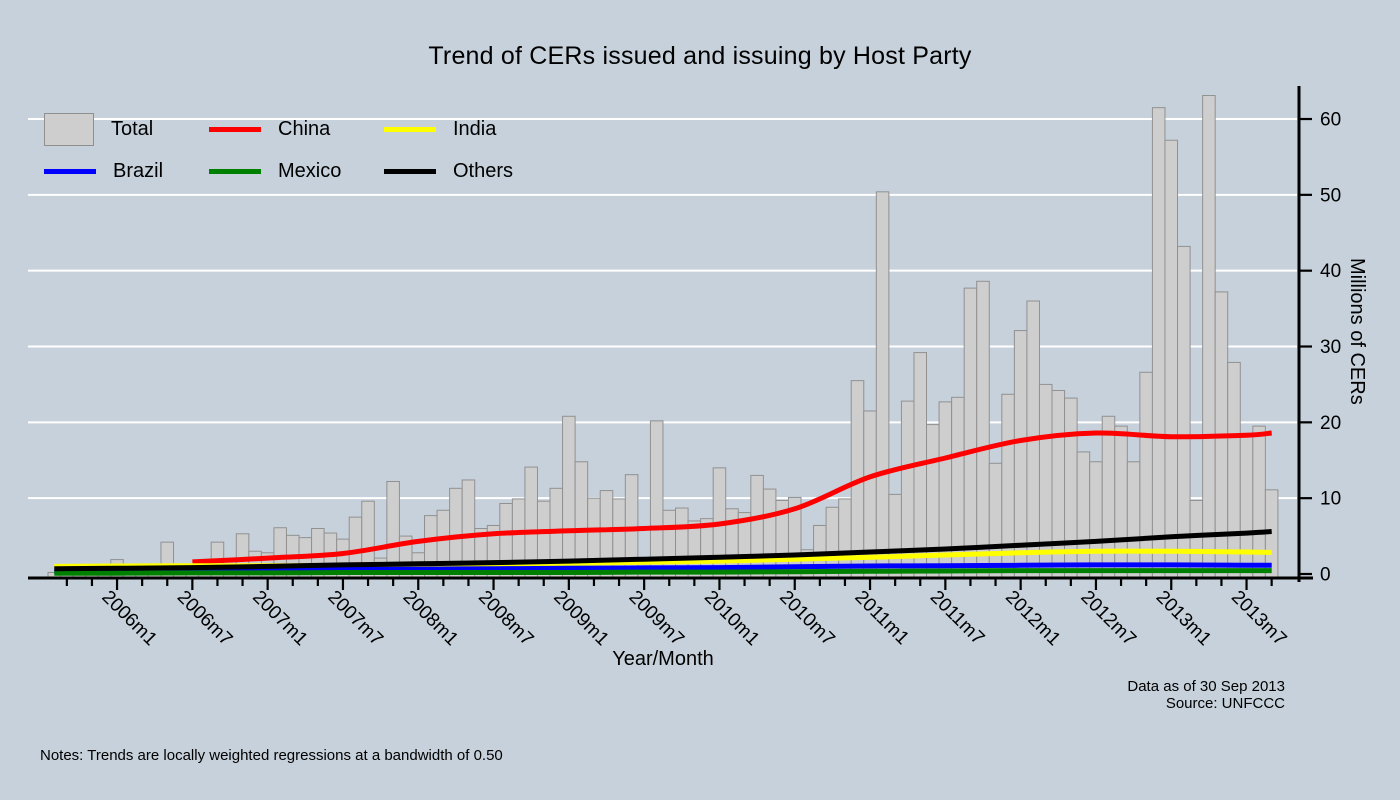 Image resolution: width=1400 pixels, height=800 pixels. What do you see at coordinates (1330, 271) in the screenshot?
I see `y-tick-label-40: 40` at bounding box center [1330, 271].